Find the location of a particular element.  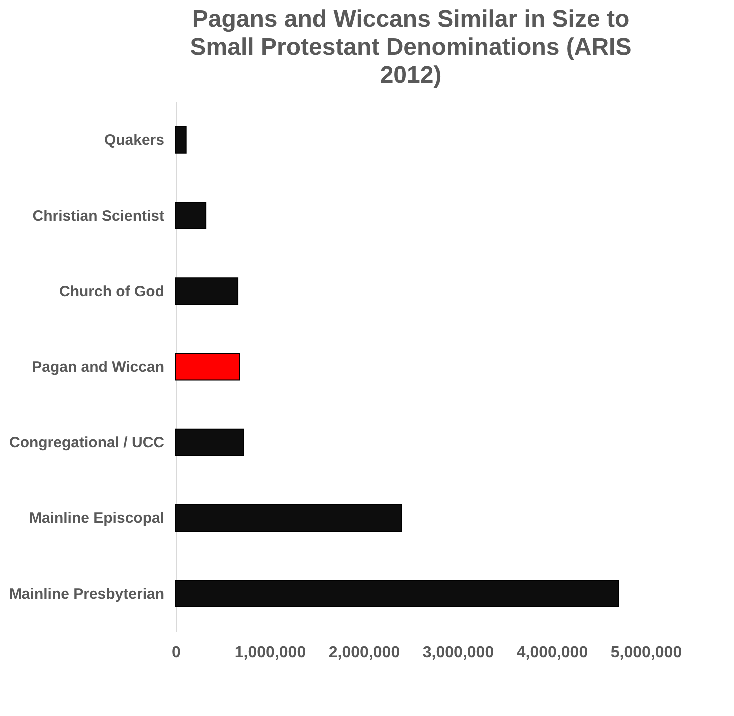

x-tick-label: 1,000,000 is located at coordinates (270, 653).